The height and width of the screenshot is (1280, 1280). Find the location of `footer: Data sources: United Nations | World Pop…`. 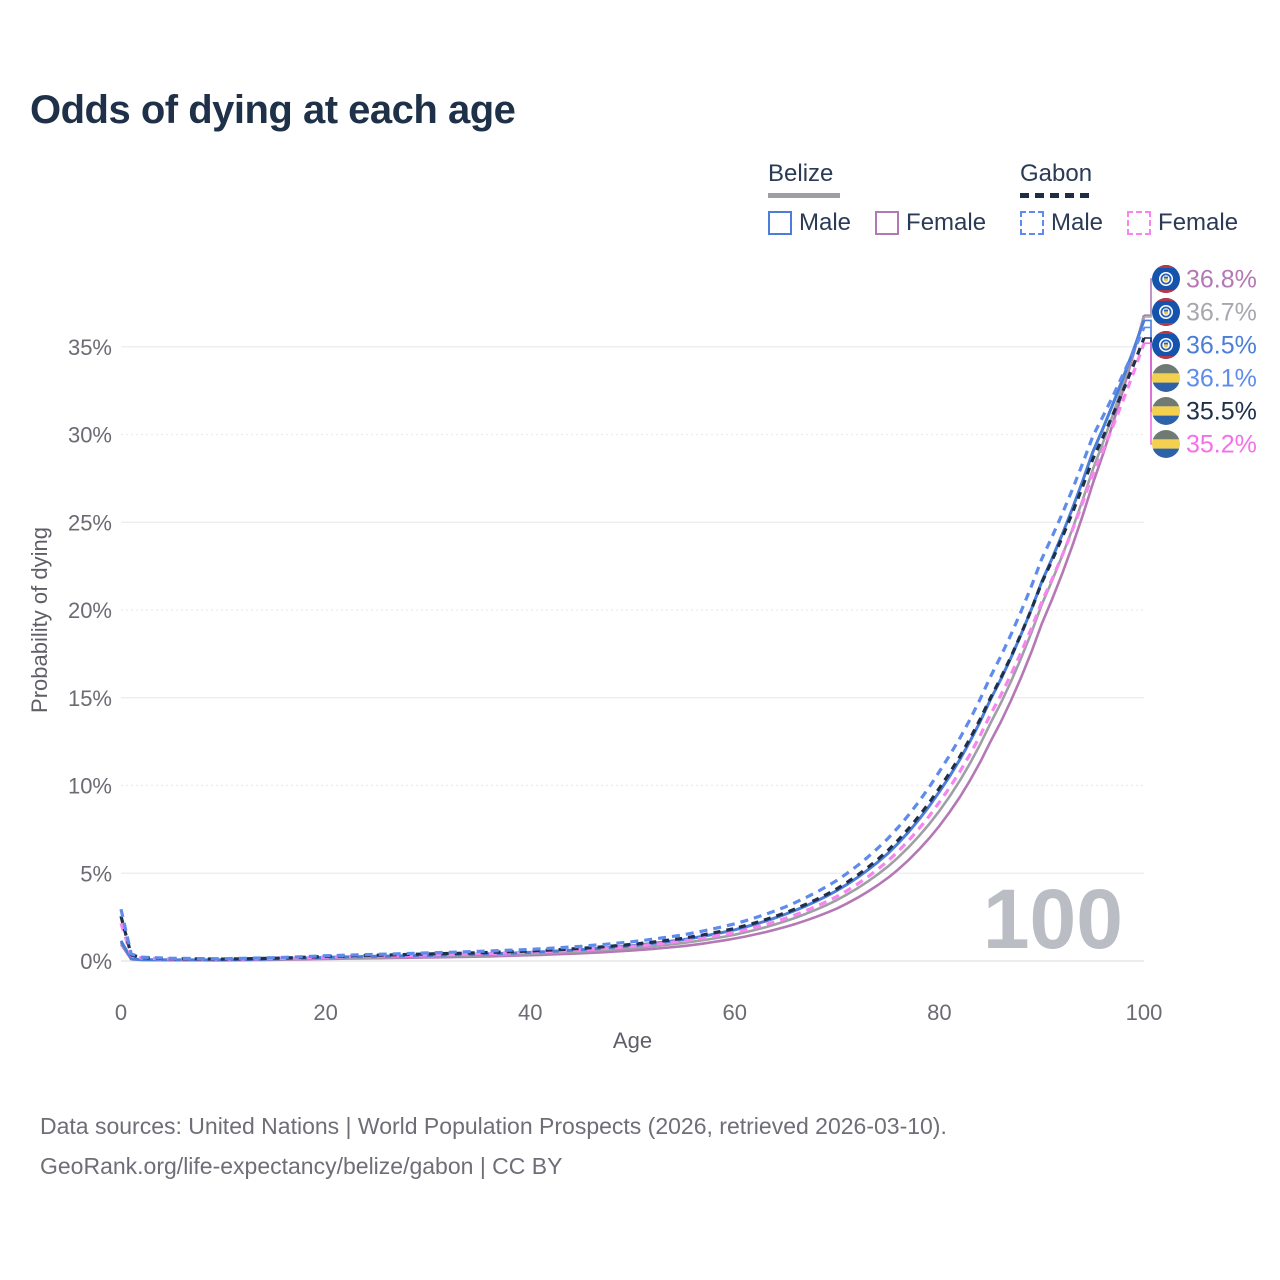

footer: Data sources: United Nations | World Pop… is located at coordinates (493, 1146).